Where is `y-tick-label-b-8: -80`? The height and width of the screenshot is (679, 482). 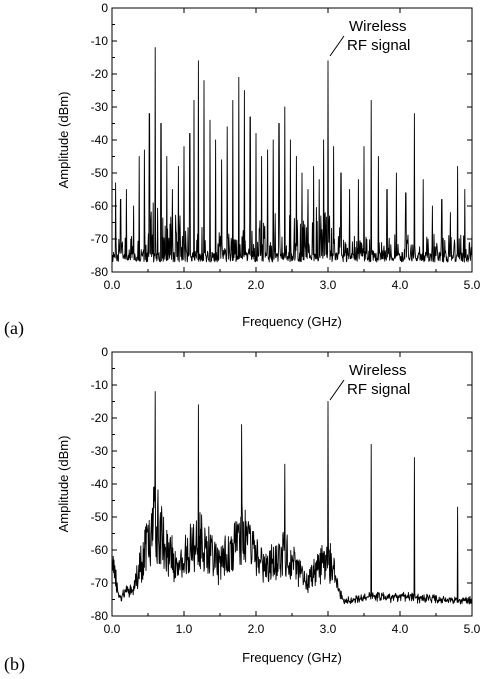 y-tick-label-b-8: -80 is located at coordinates (100, 616).